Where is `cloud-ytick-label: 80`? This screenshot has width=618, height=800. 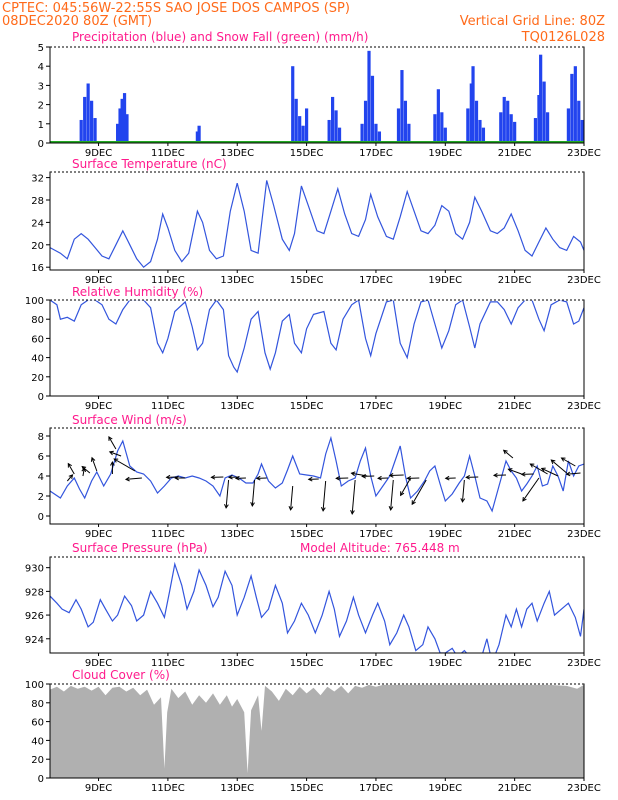
cloud-ytick-label: 80 is located at coordinates (37, 704).